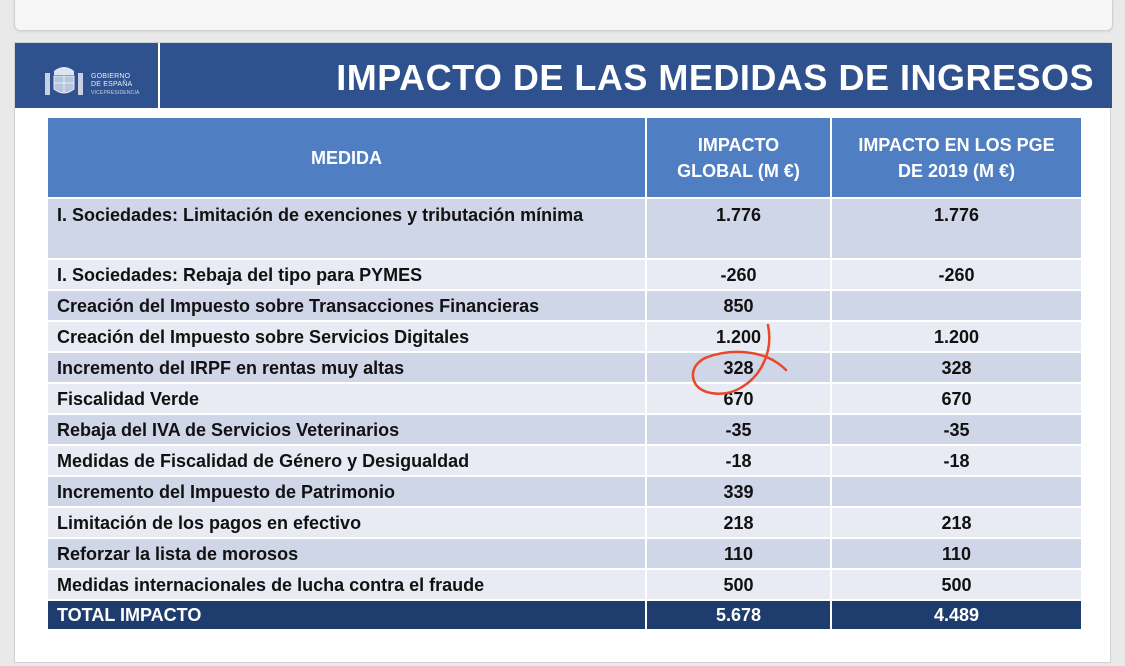 This screenshot has height=666, width=1125. What do you see at coordinates (111, 76) in the screenshot?
I see `logo-line-1: GOBIERNO` at bounding box center [111, 76].